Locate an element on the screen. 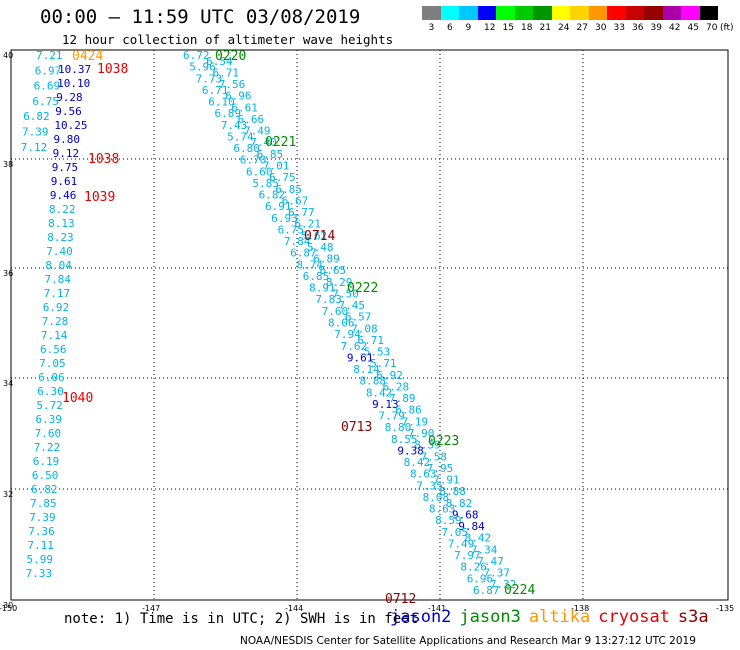 This screenshot has width=740, height=650. lon-tick-label: -150 is located at coordinates (8, 608).